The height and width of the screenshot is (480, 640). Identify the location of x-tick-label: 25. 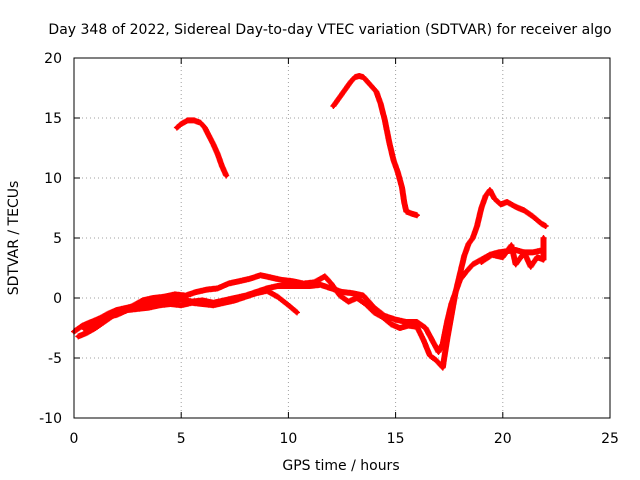
(610, 439).